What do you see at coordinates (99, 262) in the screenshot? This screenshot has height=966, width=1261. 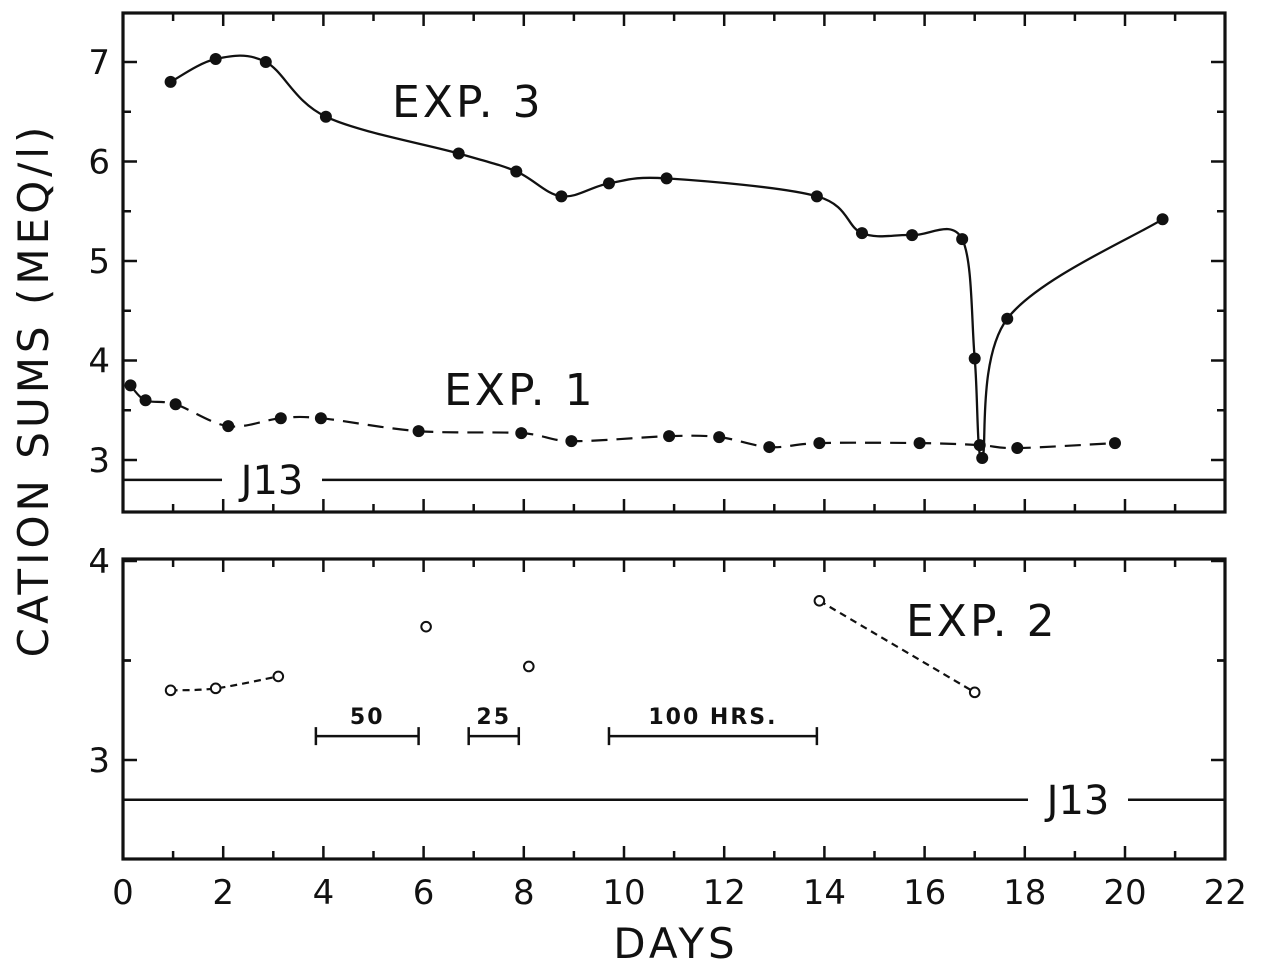 I see `top-y-tick-label-5: 5` at bounding box center [99, 262].